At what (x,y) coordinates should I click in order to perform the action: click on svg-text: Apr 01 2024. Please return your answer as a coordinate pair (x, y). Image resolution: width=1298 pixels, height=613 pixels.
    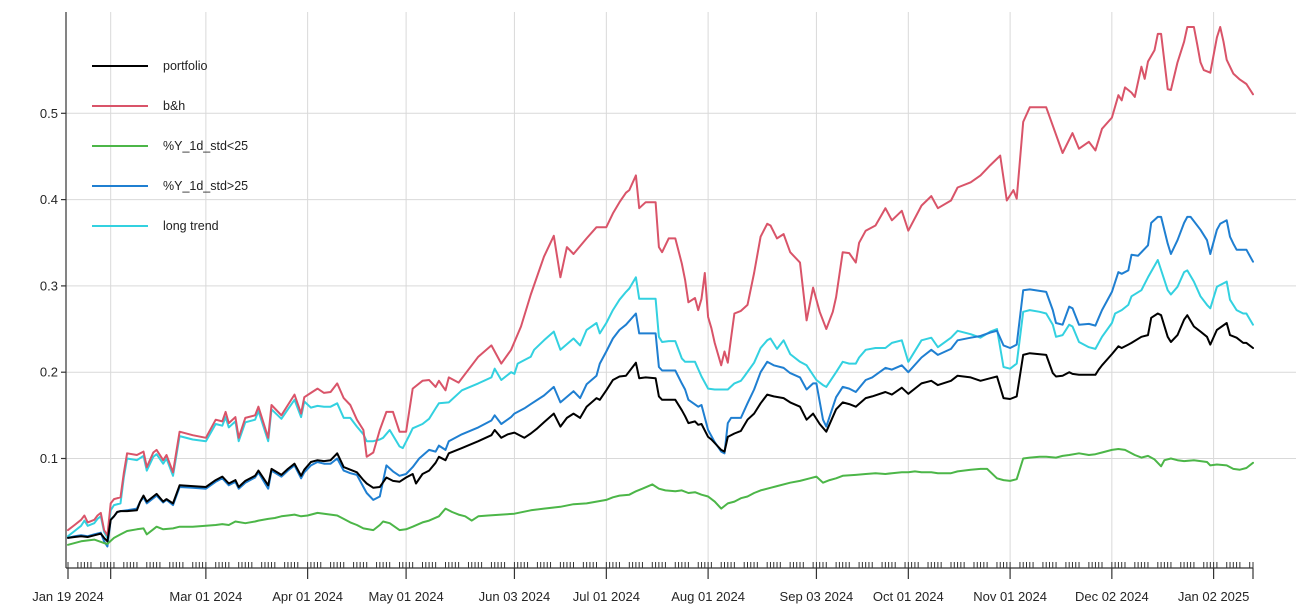
    Looking at the image, I should click on (307, 596).